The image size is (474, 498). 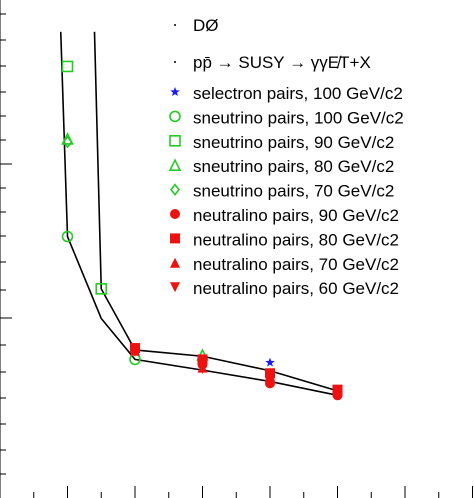 I want to click on legend-entry-label: neutralino pairs, 90 GeV/c2, so click(x=296, y=215).